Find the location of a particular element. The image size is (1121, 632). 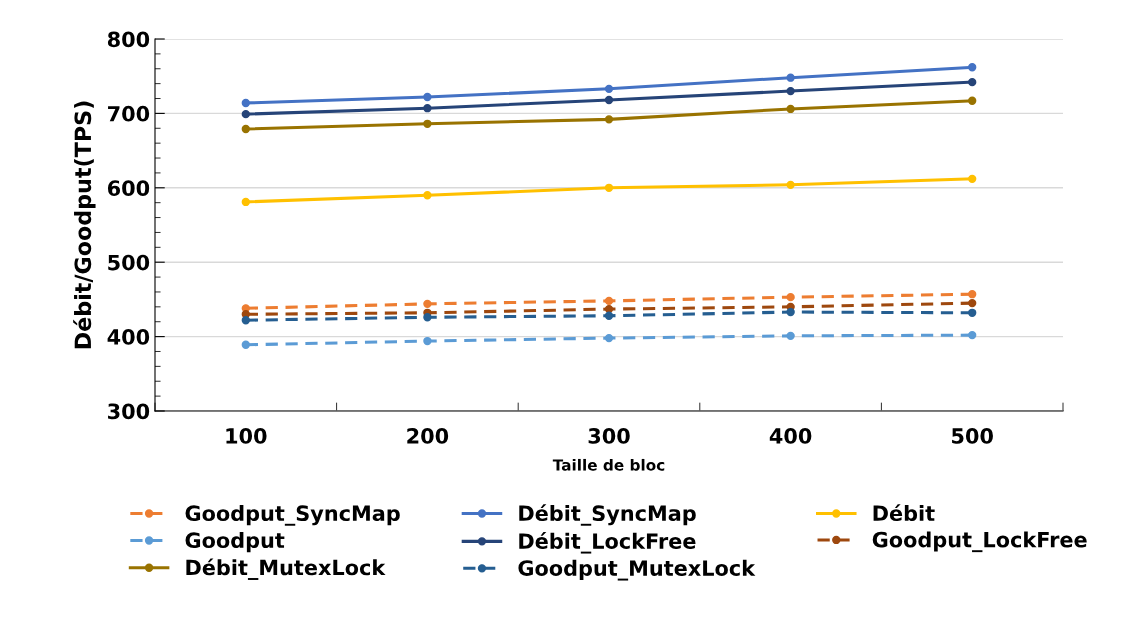

x-tick-label: 400 is located at coordinates (790, 436).